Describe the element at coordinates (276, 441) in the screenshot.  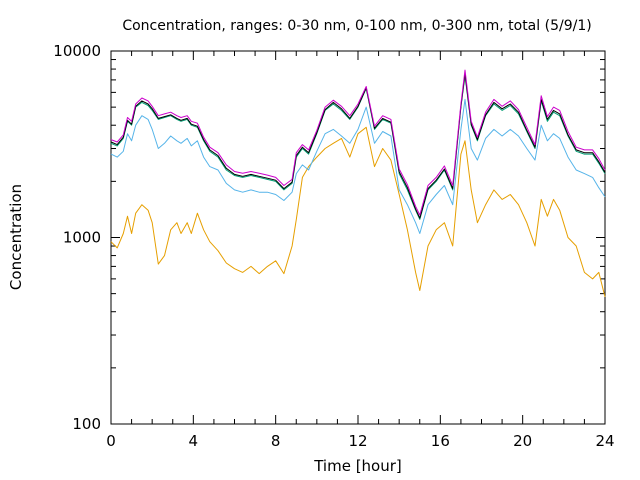
I see `x-tick-label: 8` at that location.